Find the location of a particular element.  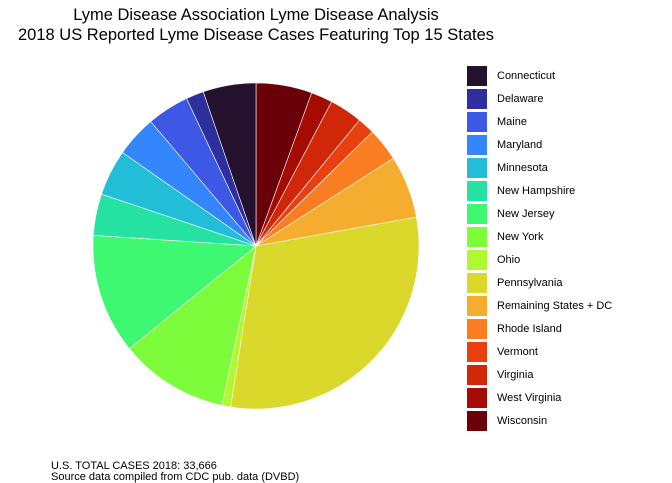

legend-label: Vermont is located at coordinates (517, 352).